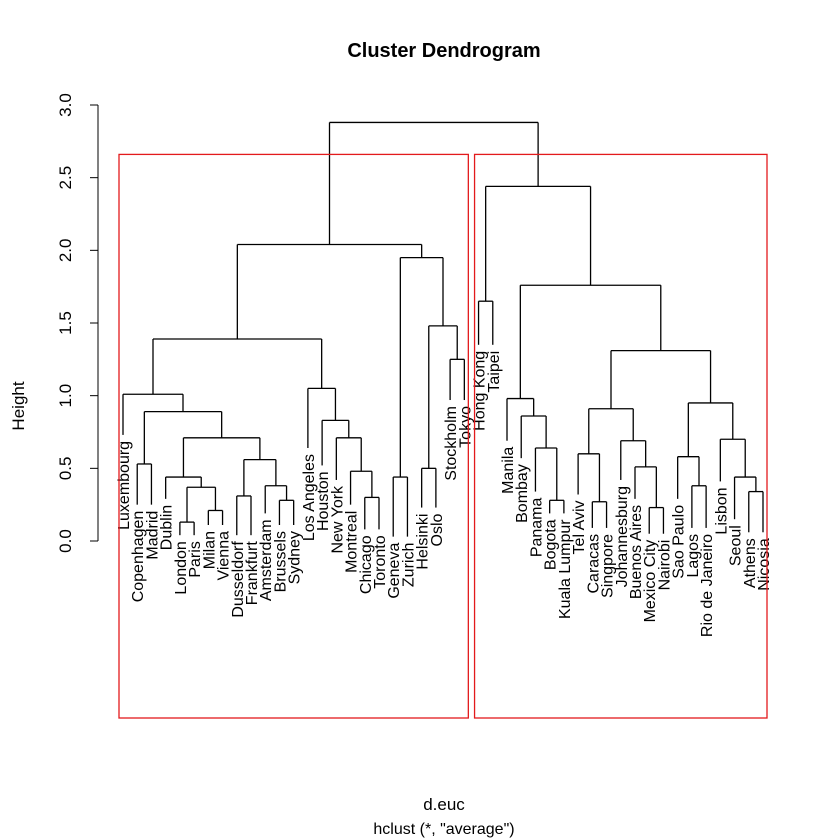 Image resolution: width=840 pixels, height=840 pixels. What do you see at coordinates (480, 391) in the screenshot?
I see `leaf-label: Hong Kong` at bounding box center [480, 391].